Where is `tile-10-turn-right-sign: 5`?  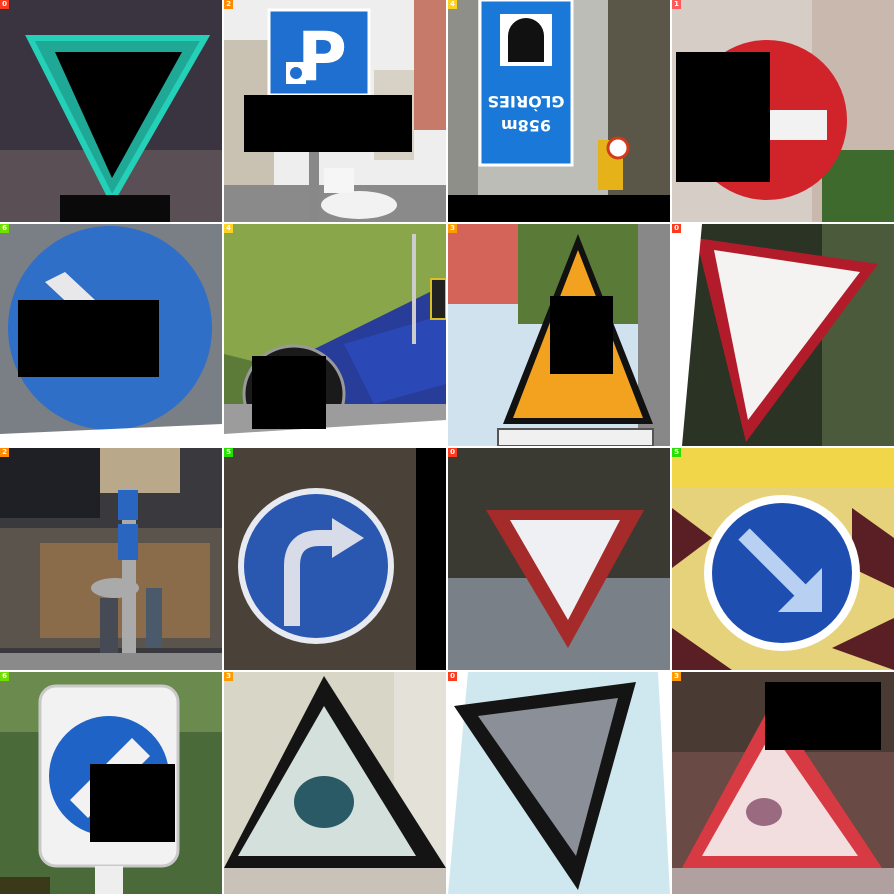
tile-10-turn-right-sign: 5 is located at coordinates (335, 559).